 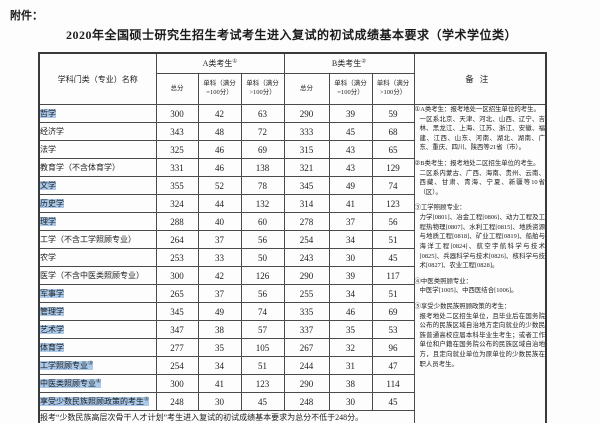 I want to click on score-cell: 32, so click(x=350, y=347).